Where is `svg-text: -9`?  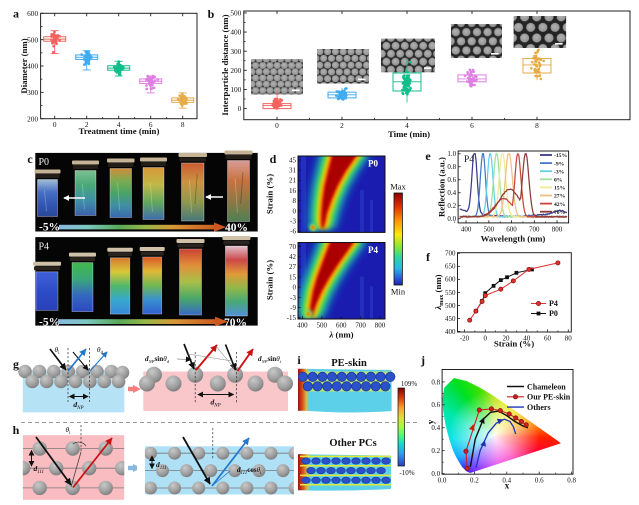 svg-text: -9 is located at coordinates (293, 308).